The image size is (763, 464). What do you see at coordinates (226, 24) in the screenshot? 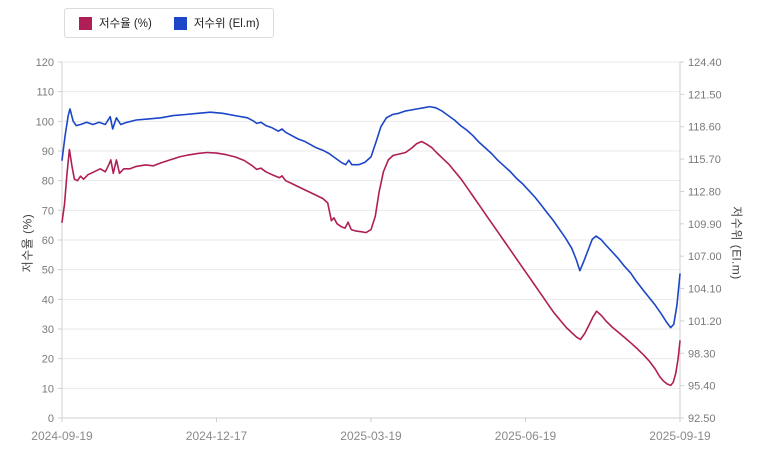
I see `legend-label-water-level: 저수위 (El.m)` at bounding box center [226, 24].